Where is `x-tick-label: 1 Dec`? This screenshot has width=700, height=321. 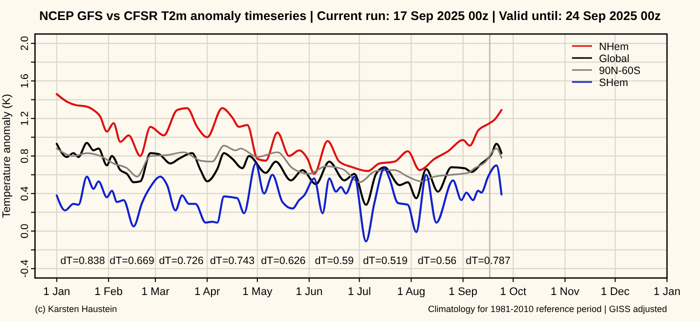
x-tick-label: 1 Dec is located at coordinates (615, 292).